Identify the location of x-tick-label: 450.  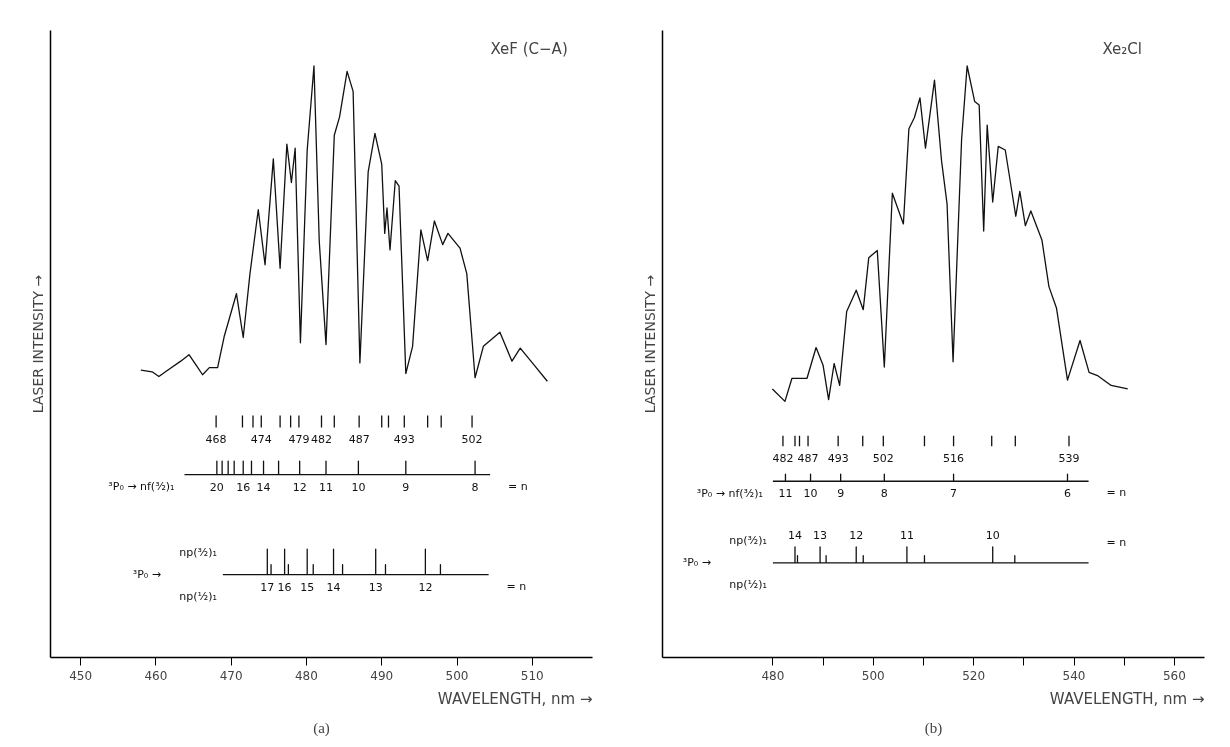
(81, 675).